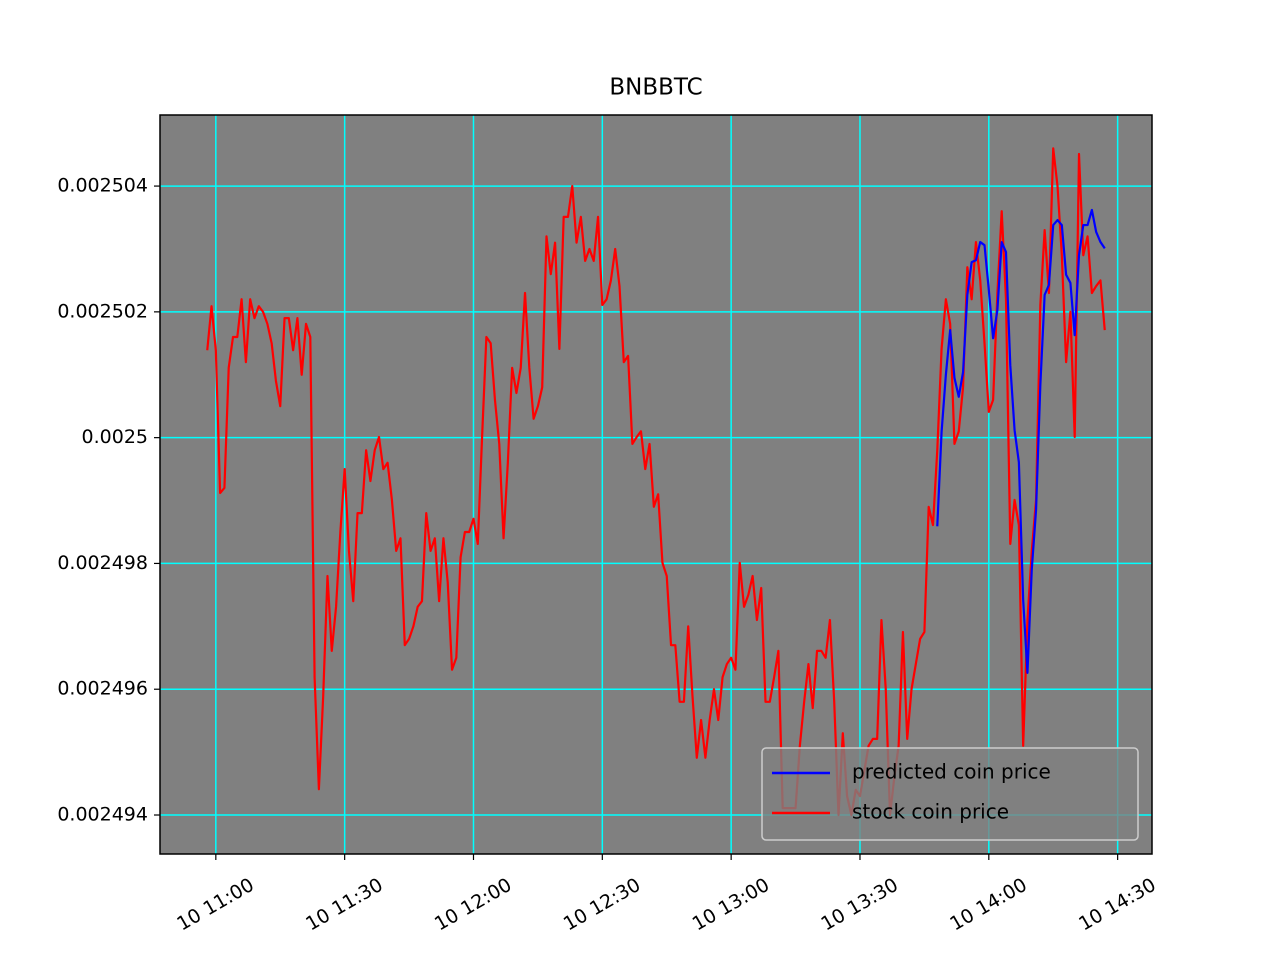 This screenshot has height=960, width=1280. Describe the element at coordinates (102, 689) in the screenshot. I see `y-tick-label: 0.002496` at that location.